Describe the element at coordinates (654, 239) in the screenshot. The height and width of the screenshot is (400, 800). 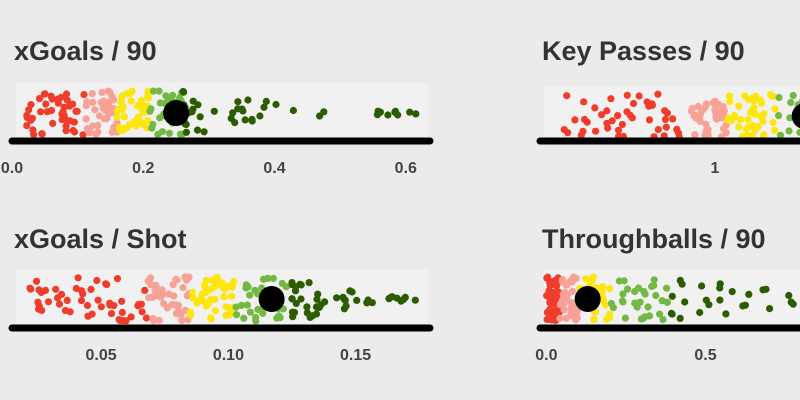
I see `chart-title: Throughballs / 90` at that location.